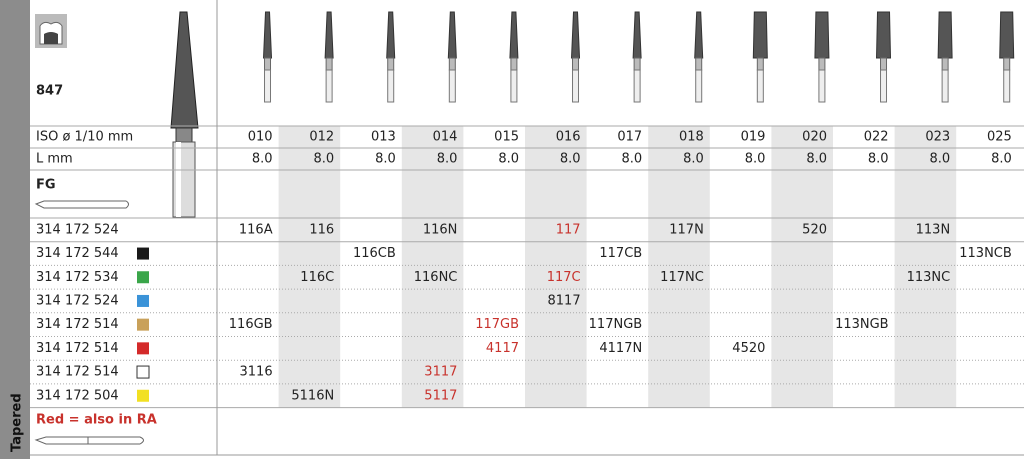 The height and width of the screenshot is (463, 1024). Describe the element at coordinates (814, 229) in the screenshot. I see `product-number: 520` at that location.